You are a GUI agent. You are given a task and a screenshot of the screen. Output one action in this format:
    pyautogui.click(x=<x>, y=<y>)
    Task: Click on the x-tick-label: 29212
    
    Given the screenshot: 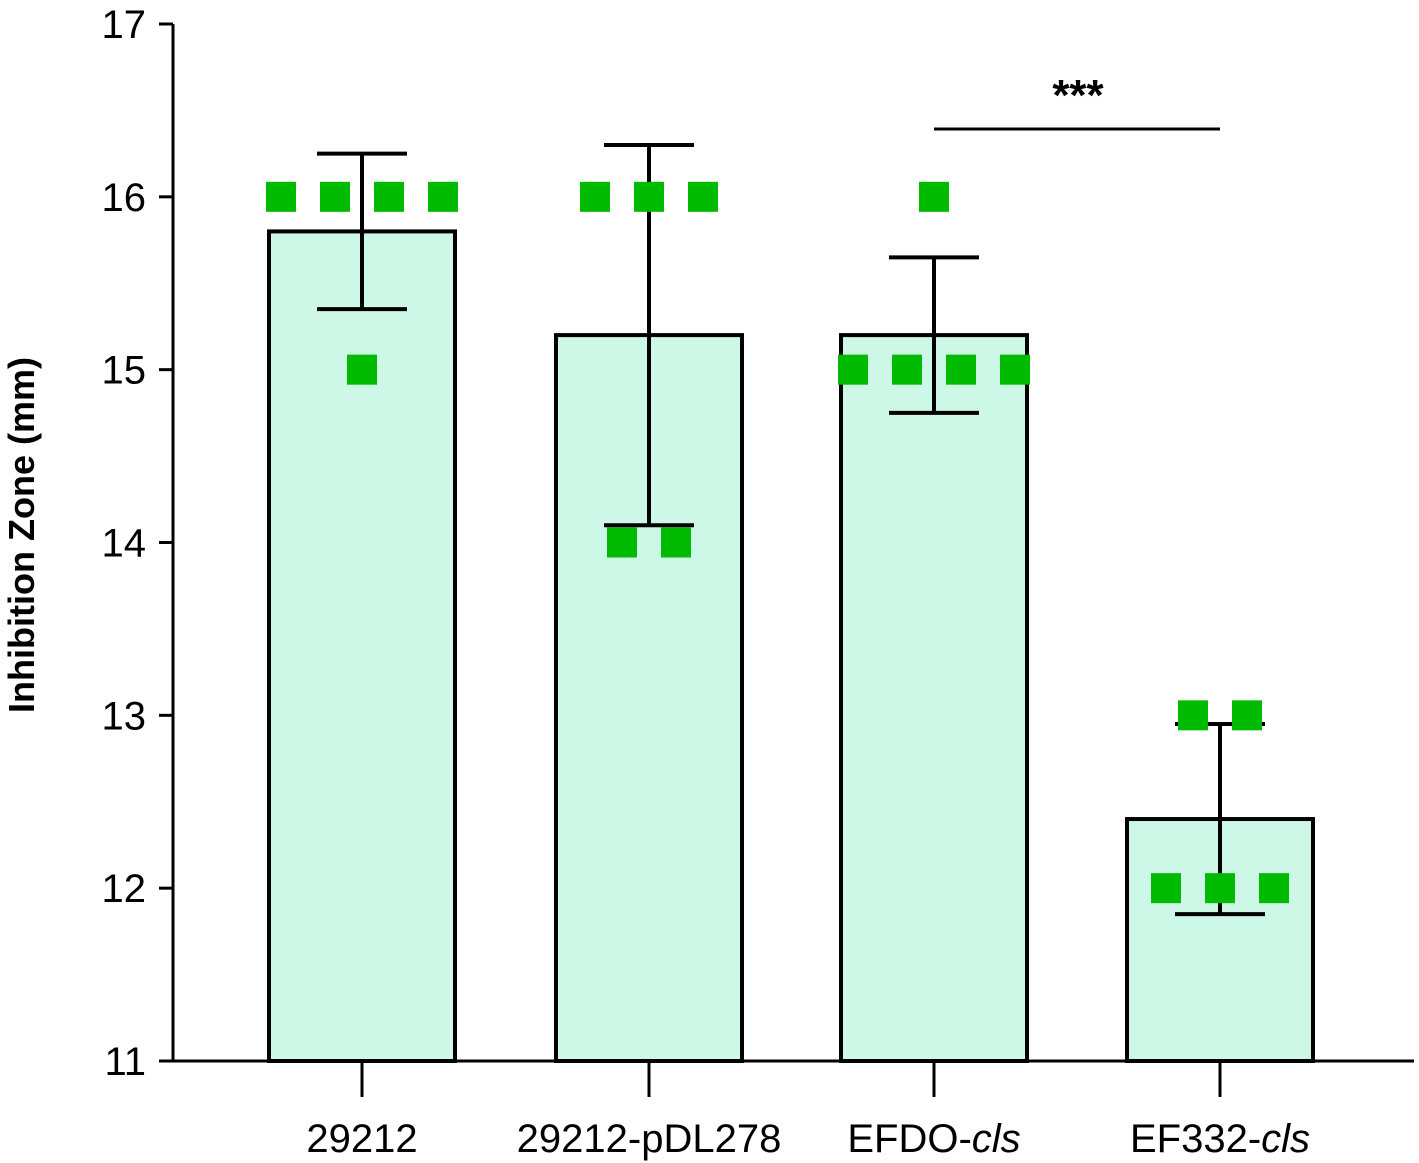 What is the action you would take?
    pyautogui.click(x=361, y=1139)
    